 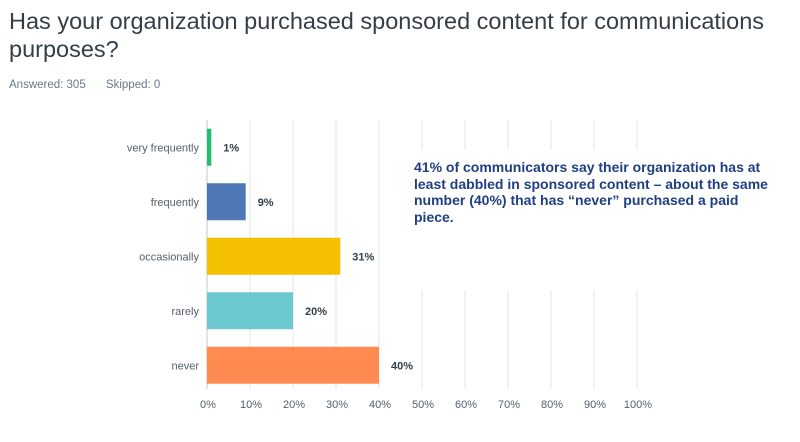 I want to click on value-label: 20%, so click(x=316, y=312).